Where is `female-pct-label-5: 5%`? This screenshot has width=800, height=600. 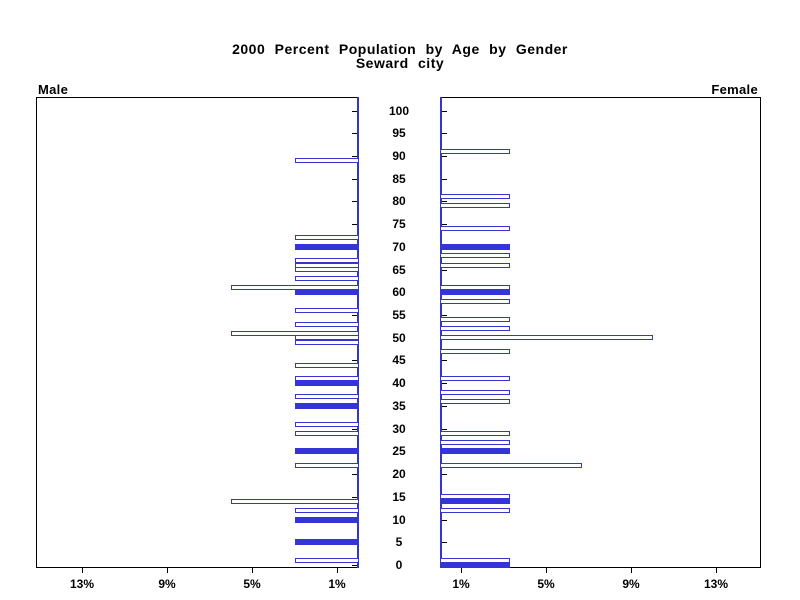 female-pct-label-5: 5% is located at coordinates (546, 584).